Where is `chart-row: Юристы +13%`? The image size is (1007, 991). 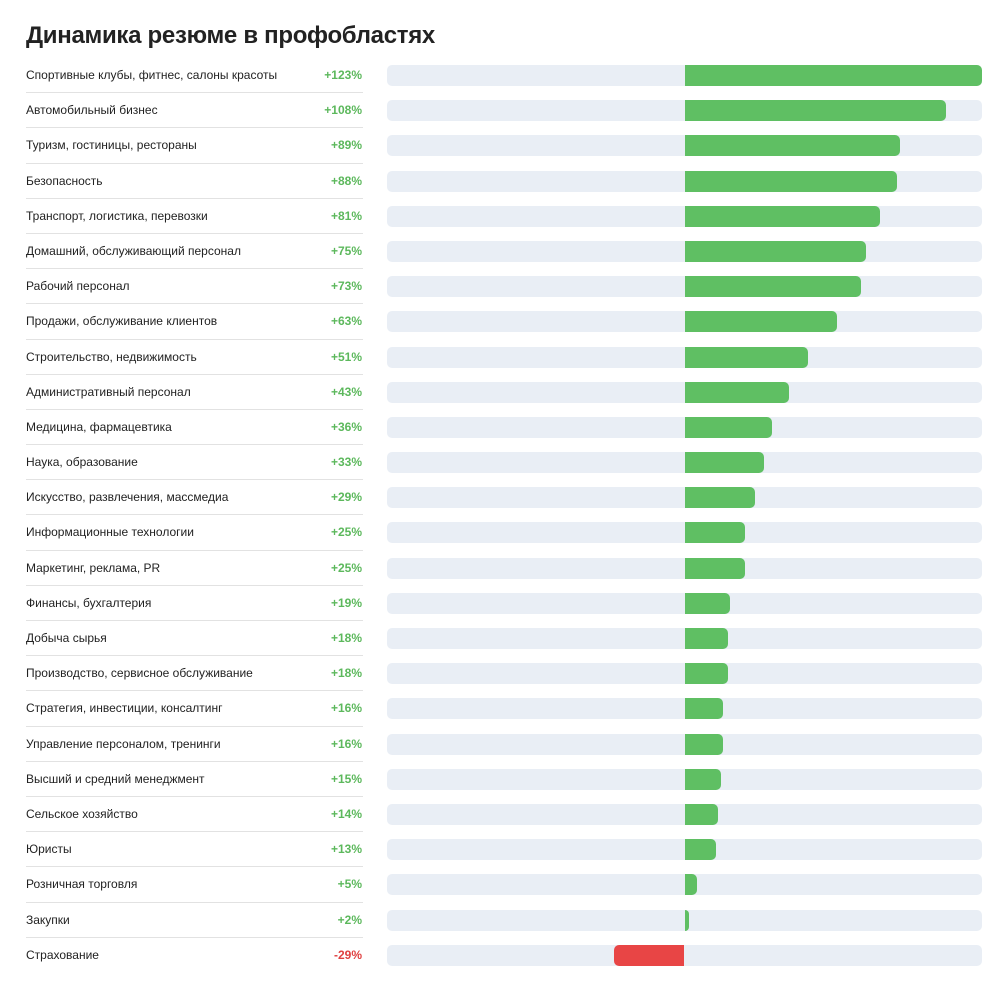 chart-row: Юристы +13% is located at coordinates (503, 850).